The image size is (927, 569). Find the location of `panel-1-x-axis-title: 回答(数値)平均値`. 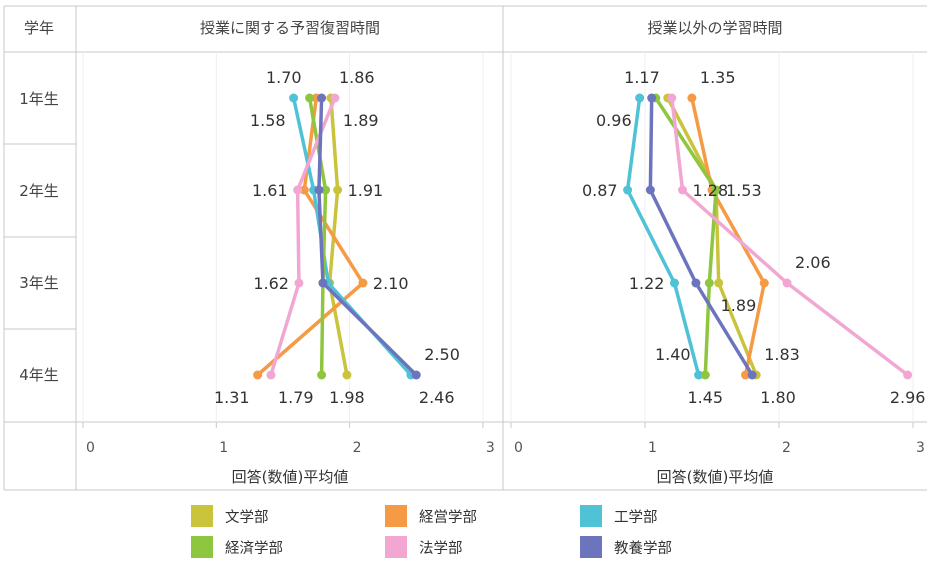

panel-1-x-axis-title: 回答(数値)平均値 is located at coordinates (290, 477).